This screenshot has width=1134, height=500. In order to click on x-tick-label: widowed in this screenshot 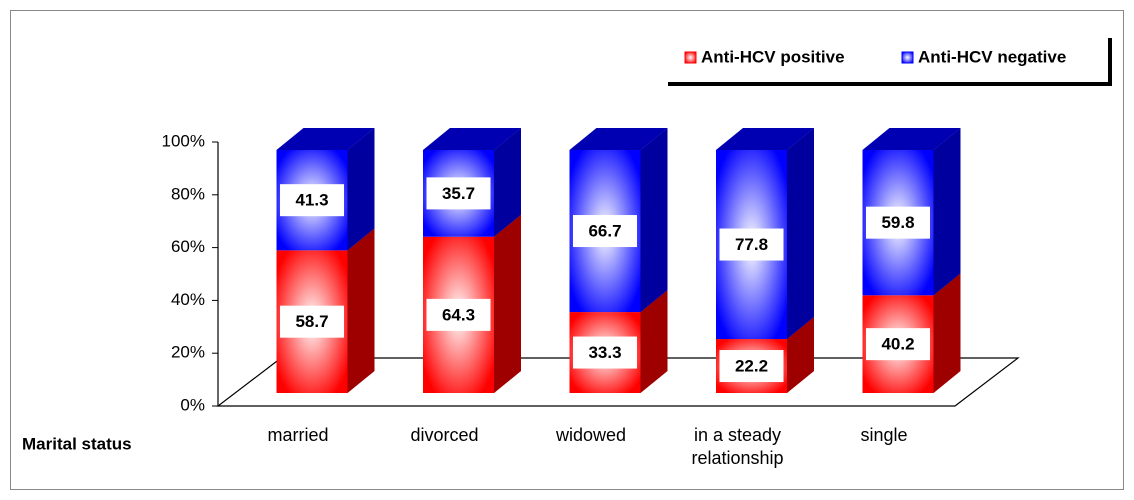, I will do `click(591, 435)`.